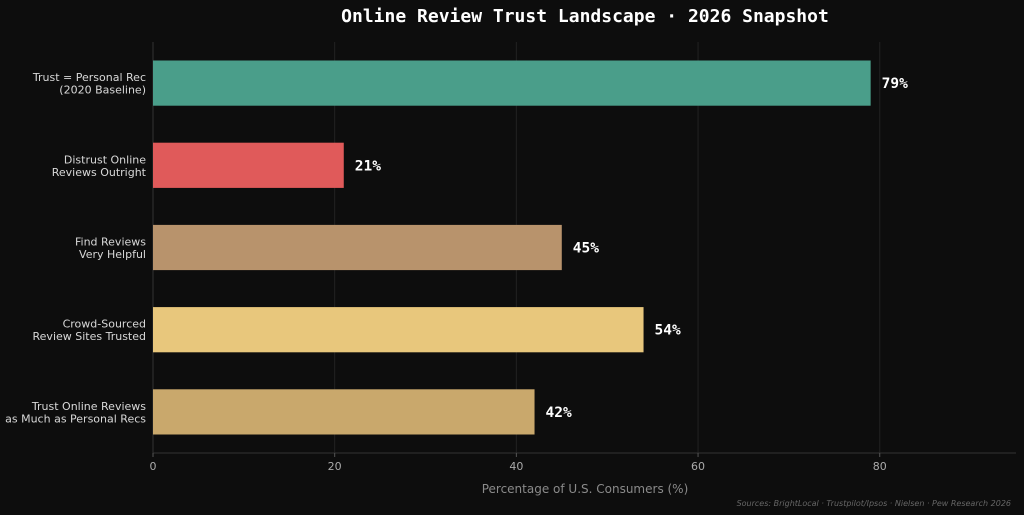 The image size is (1024, 515). Describe the element at coordinates (102, 90) in the screenshot. I see `category-label-line: (2020 Baseline)` at that location.